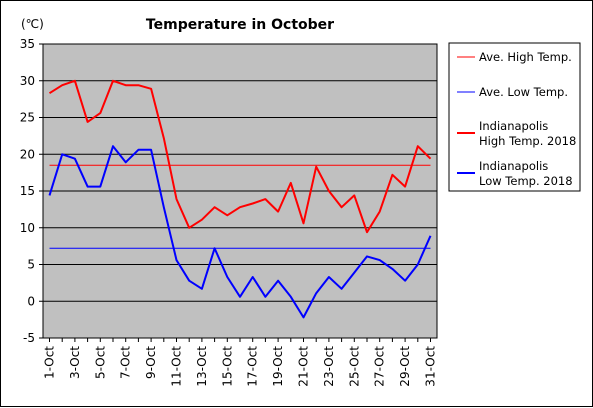 This screenshot has width=593, height=408. I want to click on y-tick-label: 30, so click(27, 81).